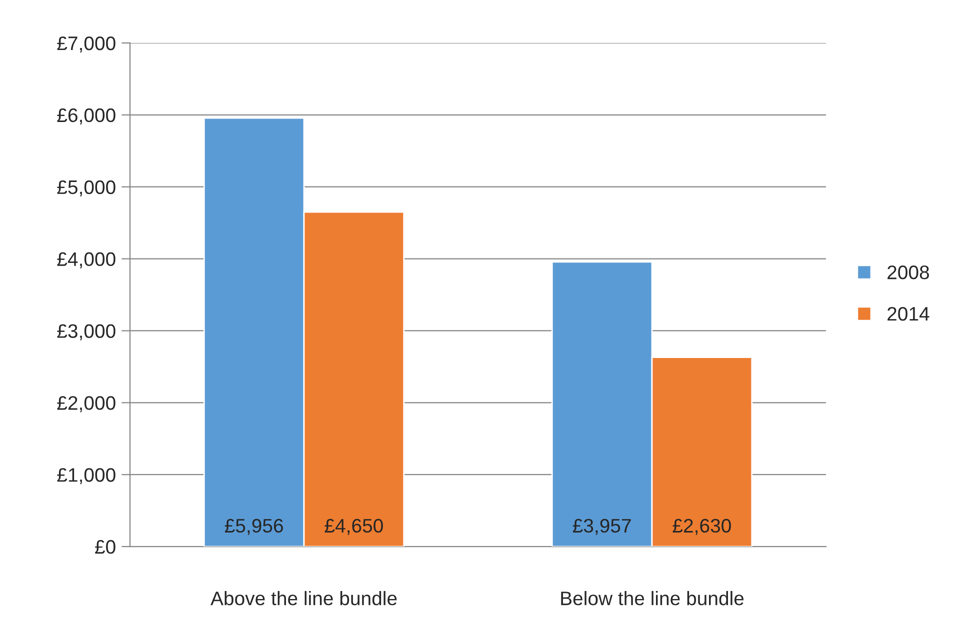  I want to click on y-tick-label: £2,000, so click(86, 404).